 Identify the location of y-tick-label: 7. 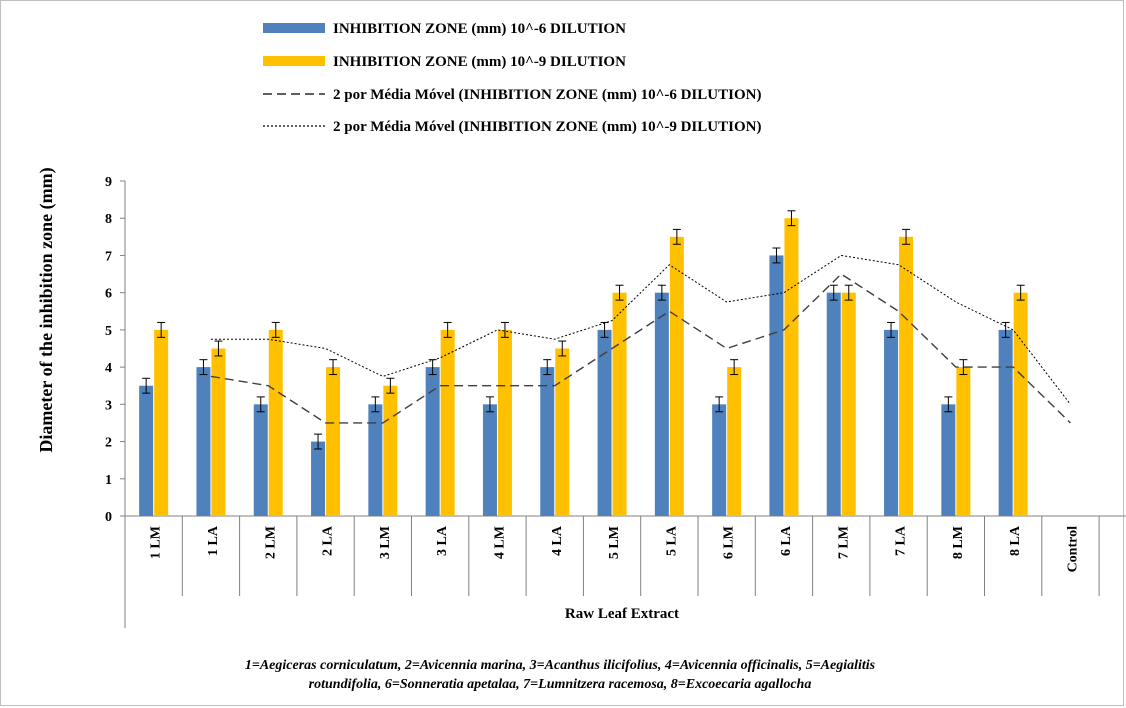
(108, 256).